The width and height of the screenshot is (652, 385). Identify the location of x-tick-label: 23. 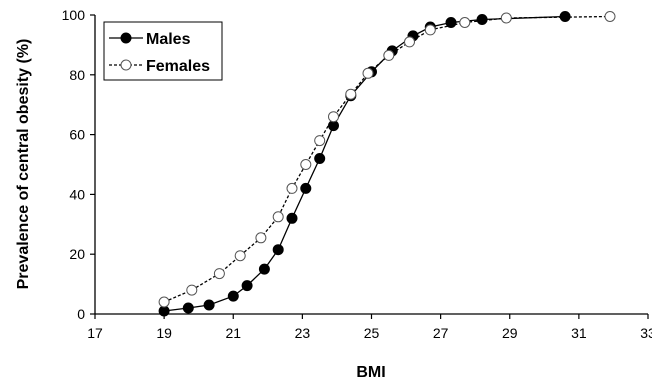
(303, 333).